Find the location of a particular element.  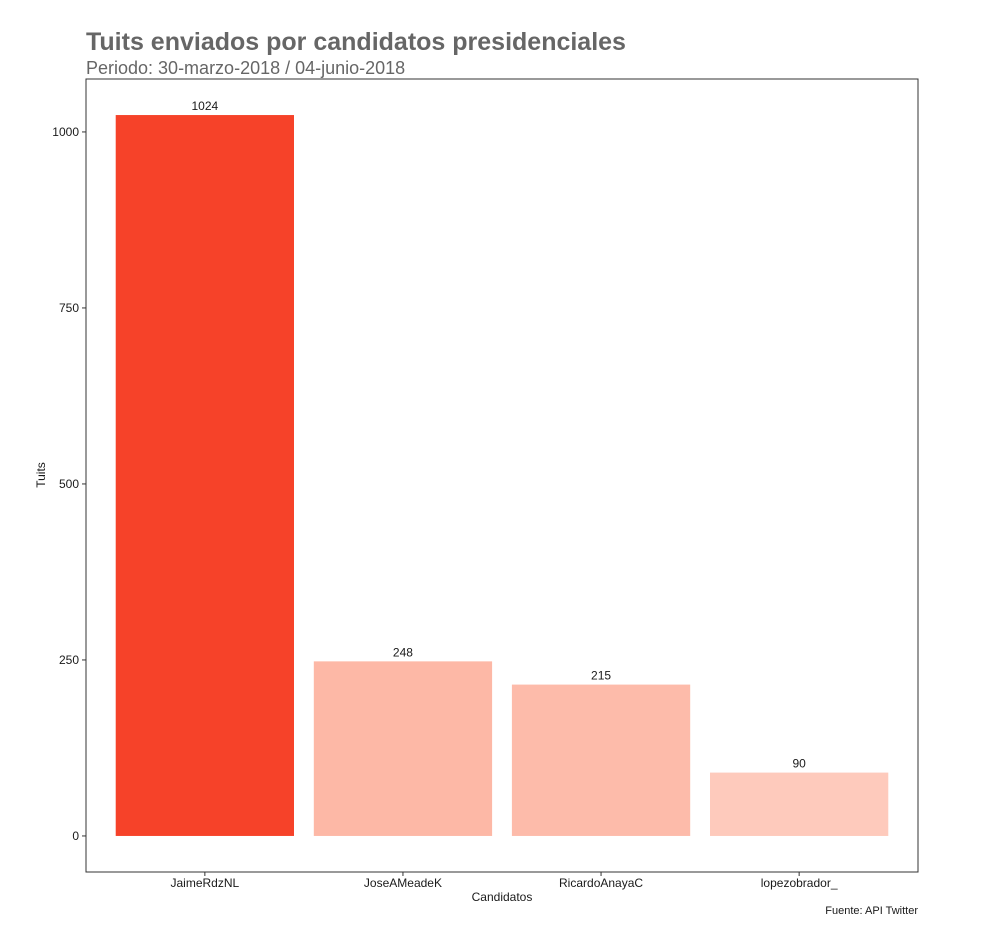

y-tick-label-3: 750 is located at coordinates (69, 308).